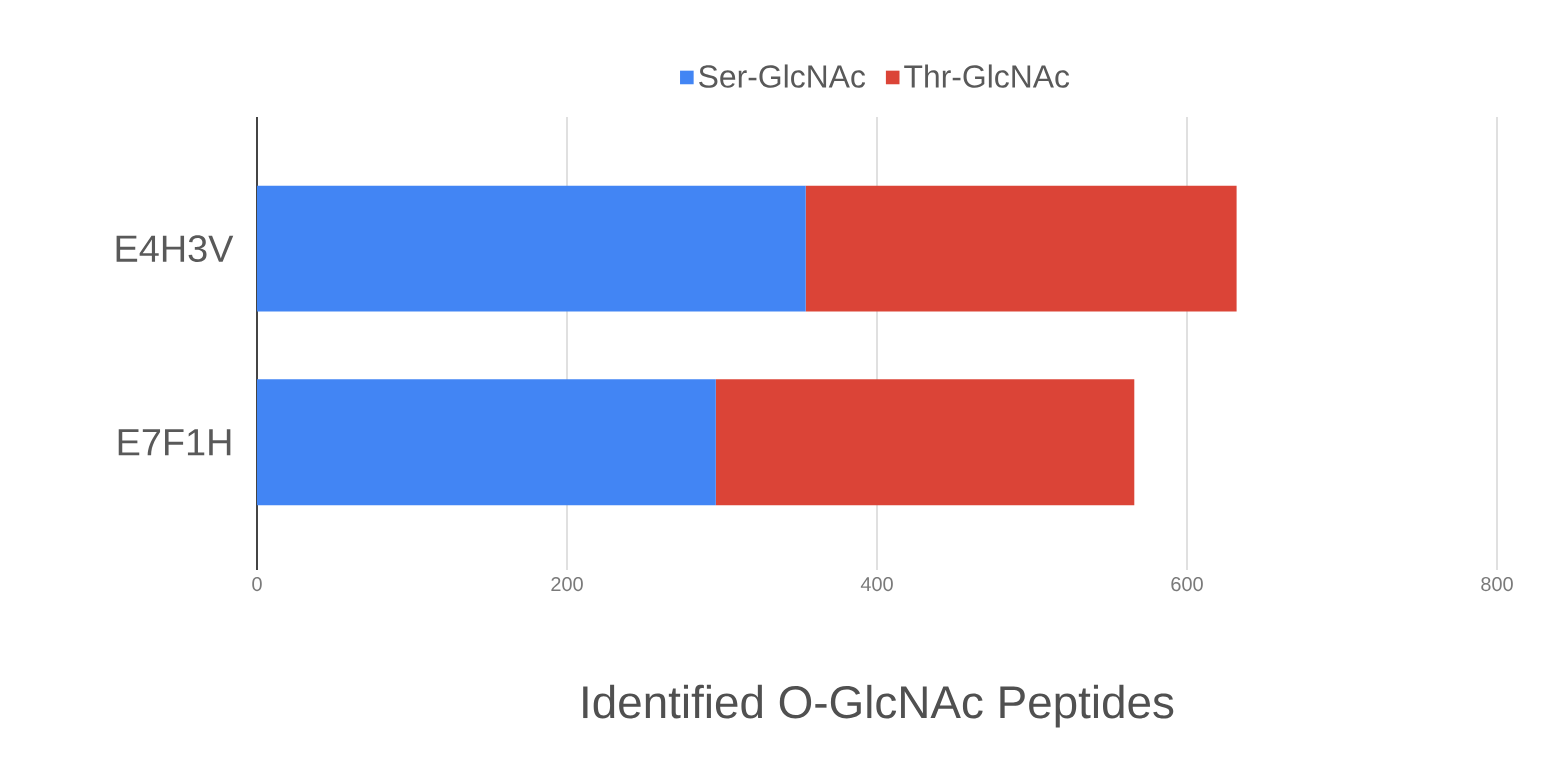 The height and width of the screenshot is (780, 1546). I want to click on legend-label: Ser-GlcNAc, so click(782, 76).